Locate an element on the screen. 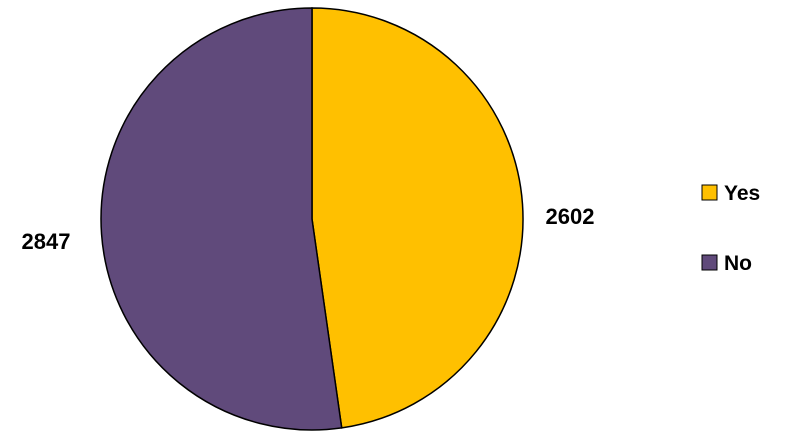 Image resolution: width=801 pixels, height=433 pixels. legend-label-yes: Yes is located at coordinates (742, 193).